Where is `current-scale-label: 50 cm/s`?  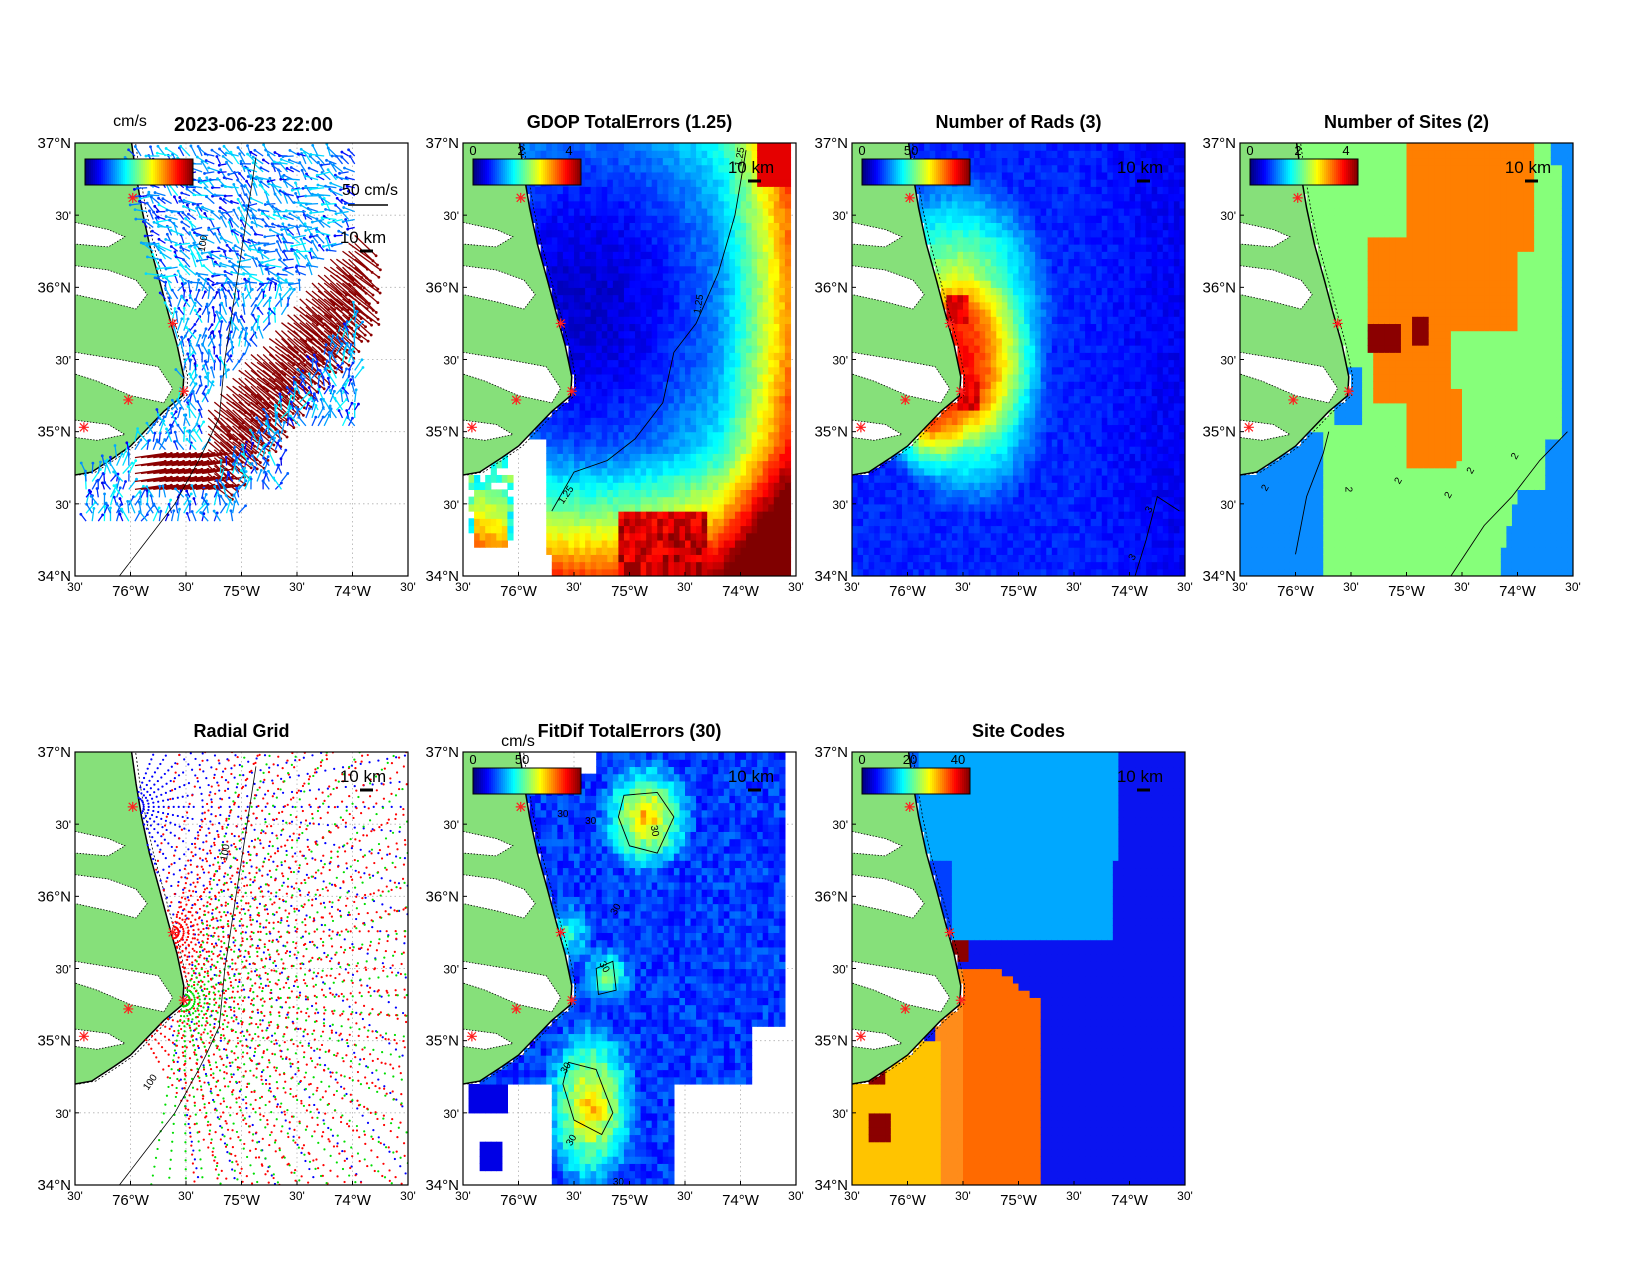 current-scale-label: 50 cm/s is located at coordinates (370, 190).